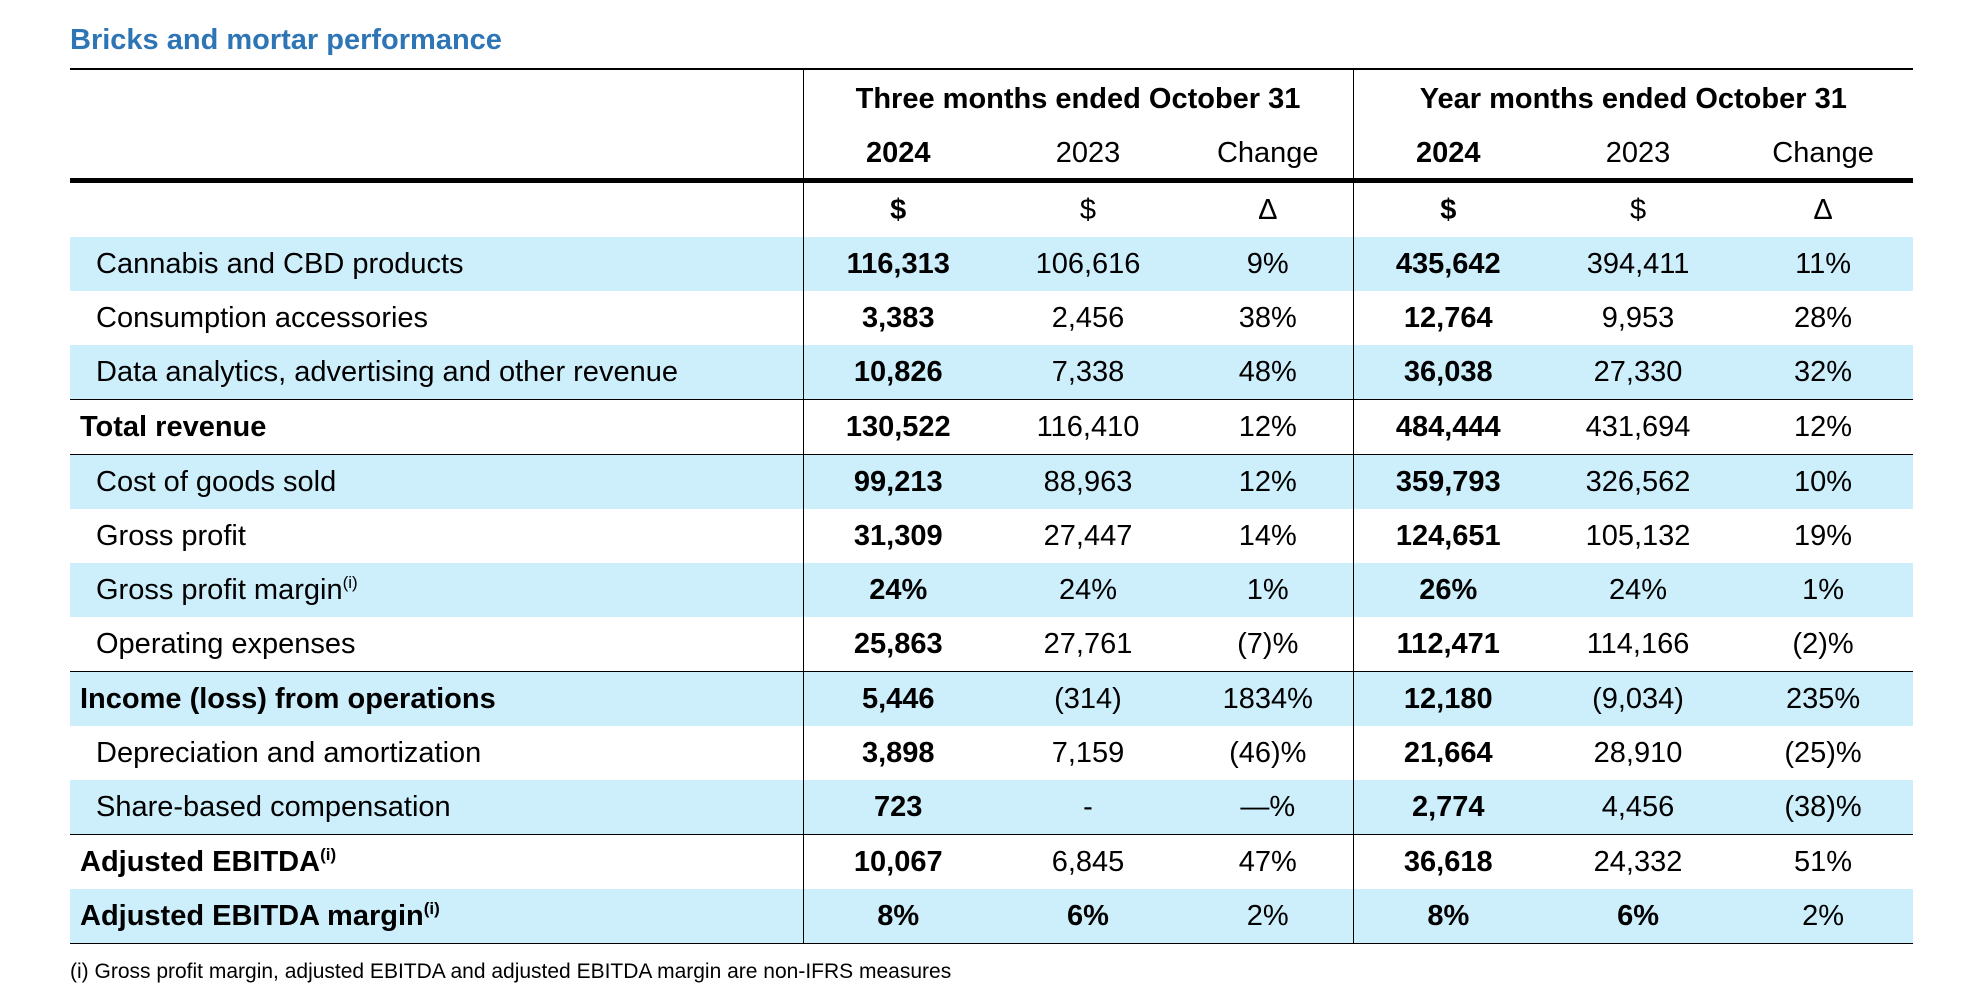  Describe the element at coordinates (1268, 372) in the screenshot. I see `value-cell: 48%` at that location.